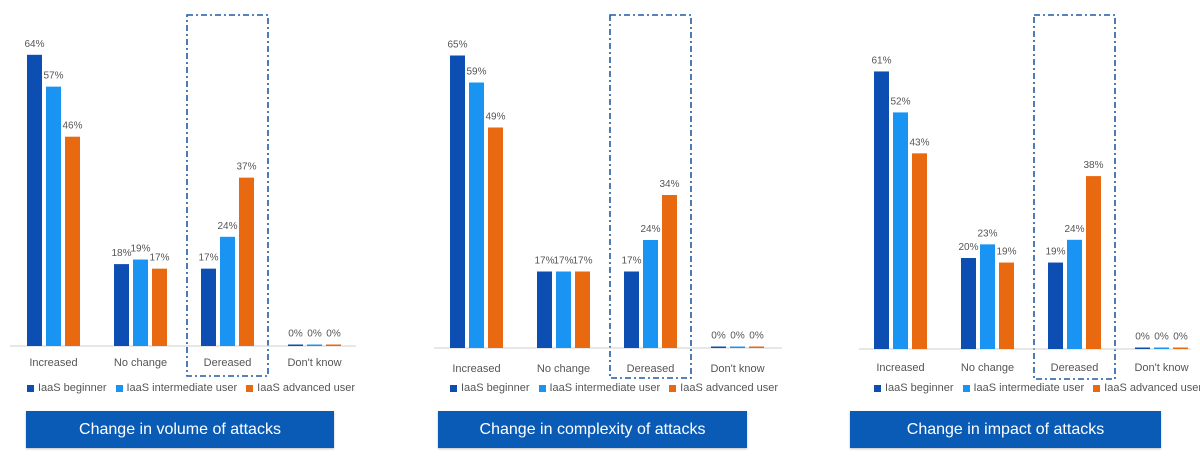  Describe the element at coordinates (34, 44) in the screenshot. I see `data-label: 64%` at that location.